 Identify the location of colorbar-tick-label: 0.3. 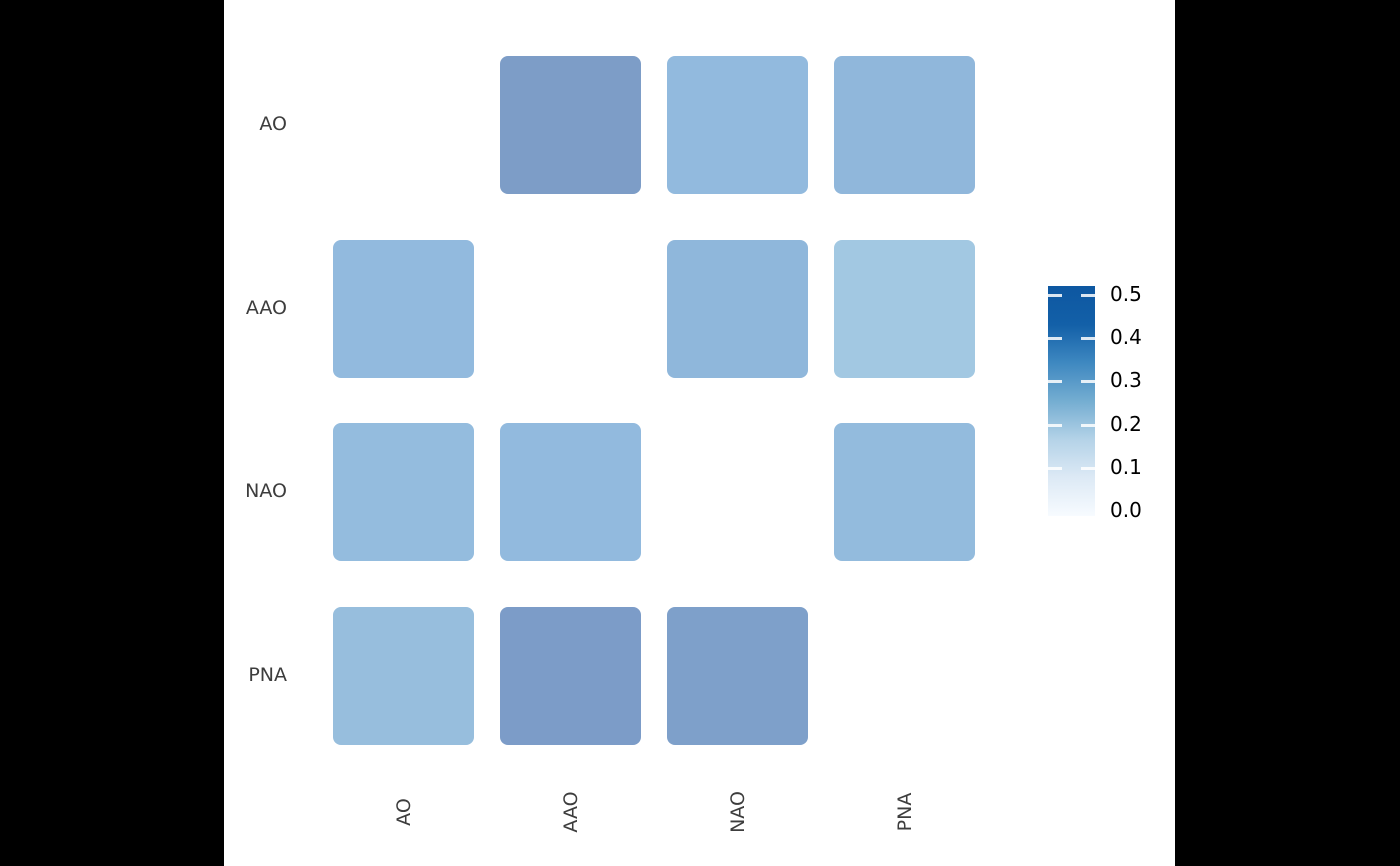
(1126, 380).